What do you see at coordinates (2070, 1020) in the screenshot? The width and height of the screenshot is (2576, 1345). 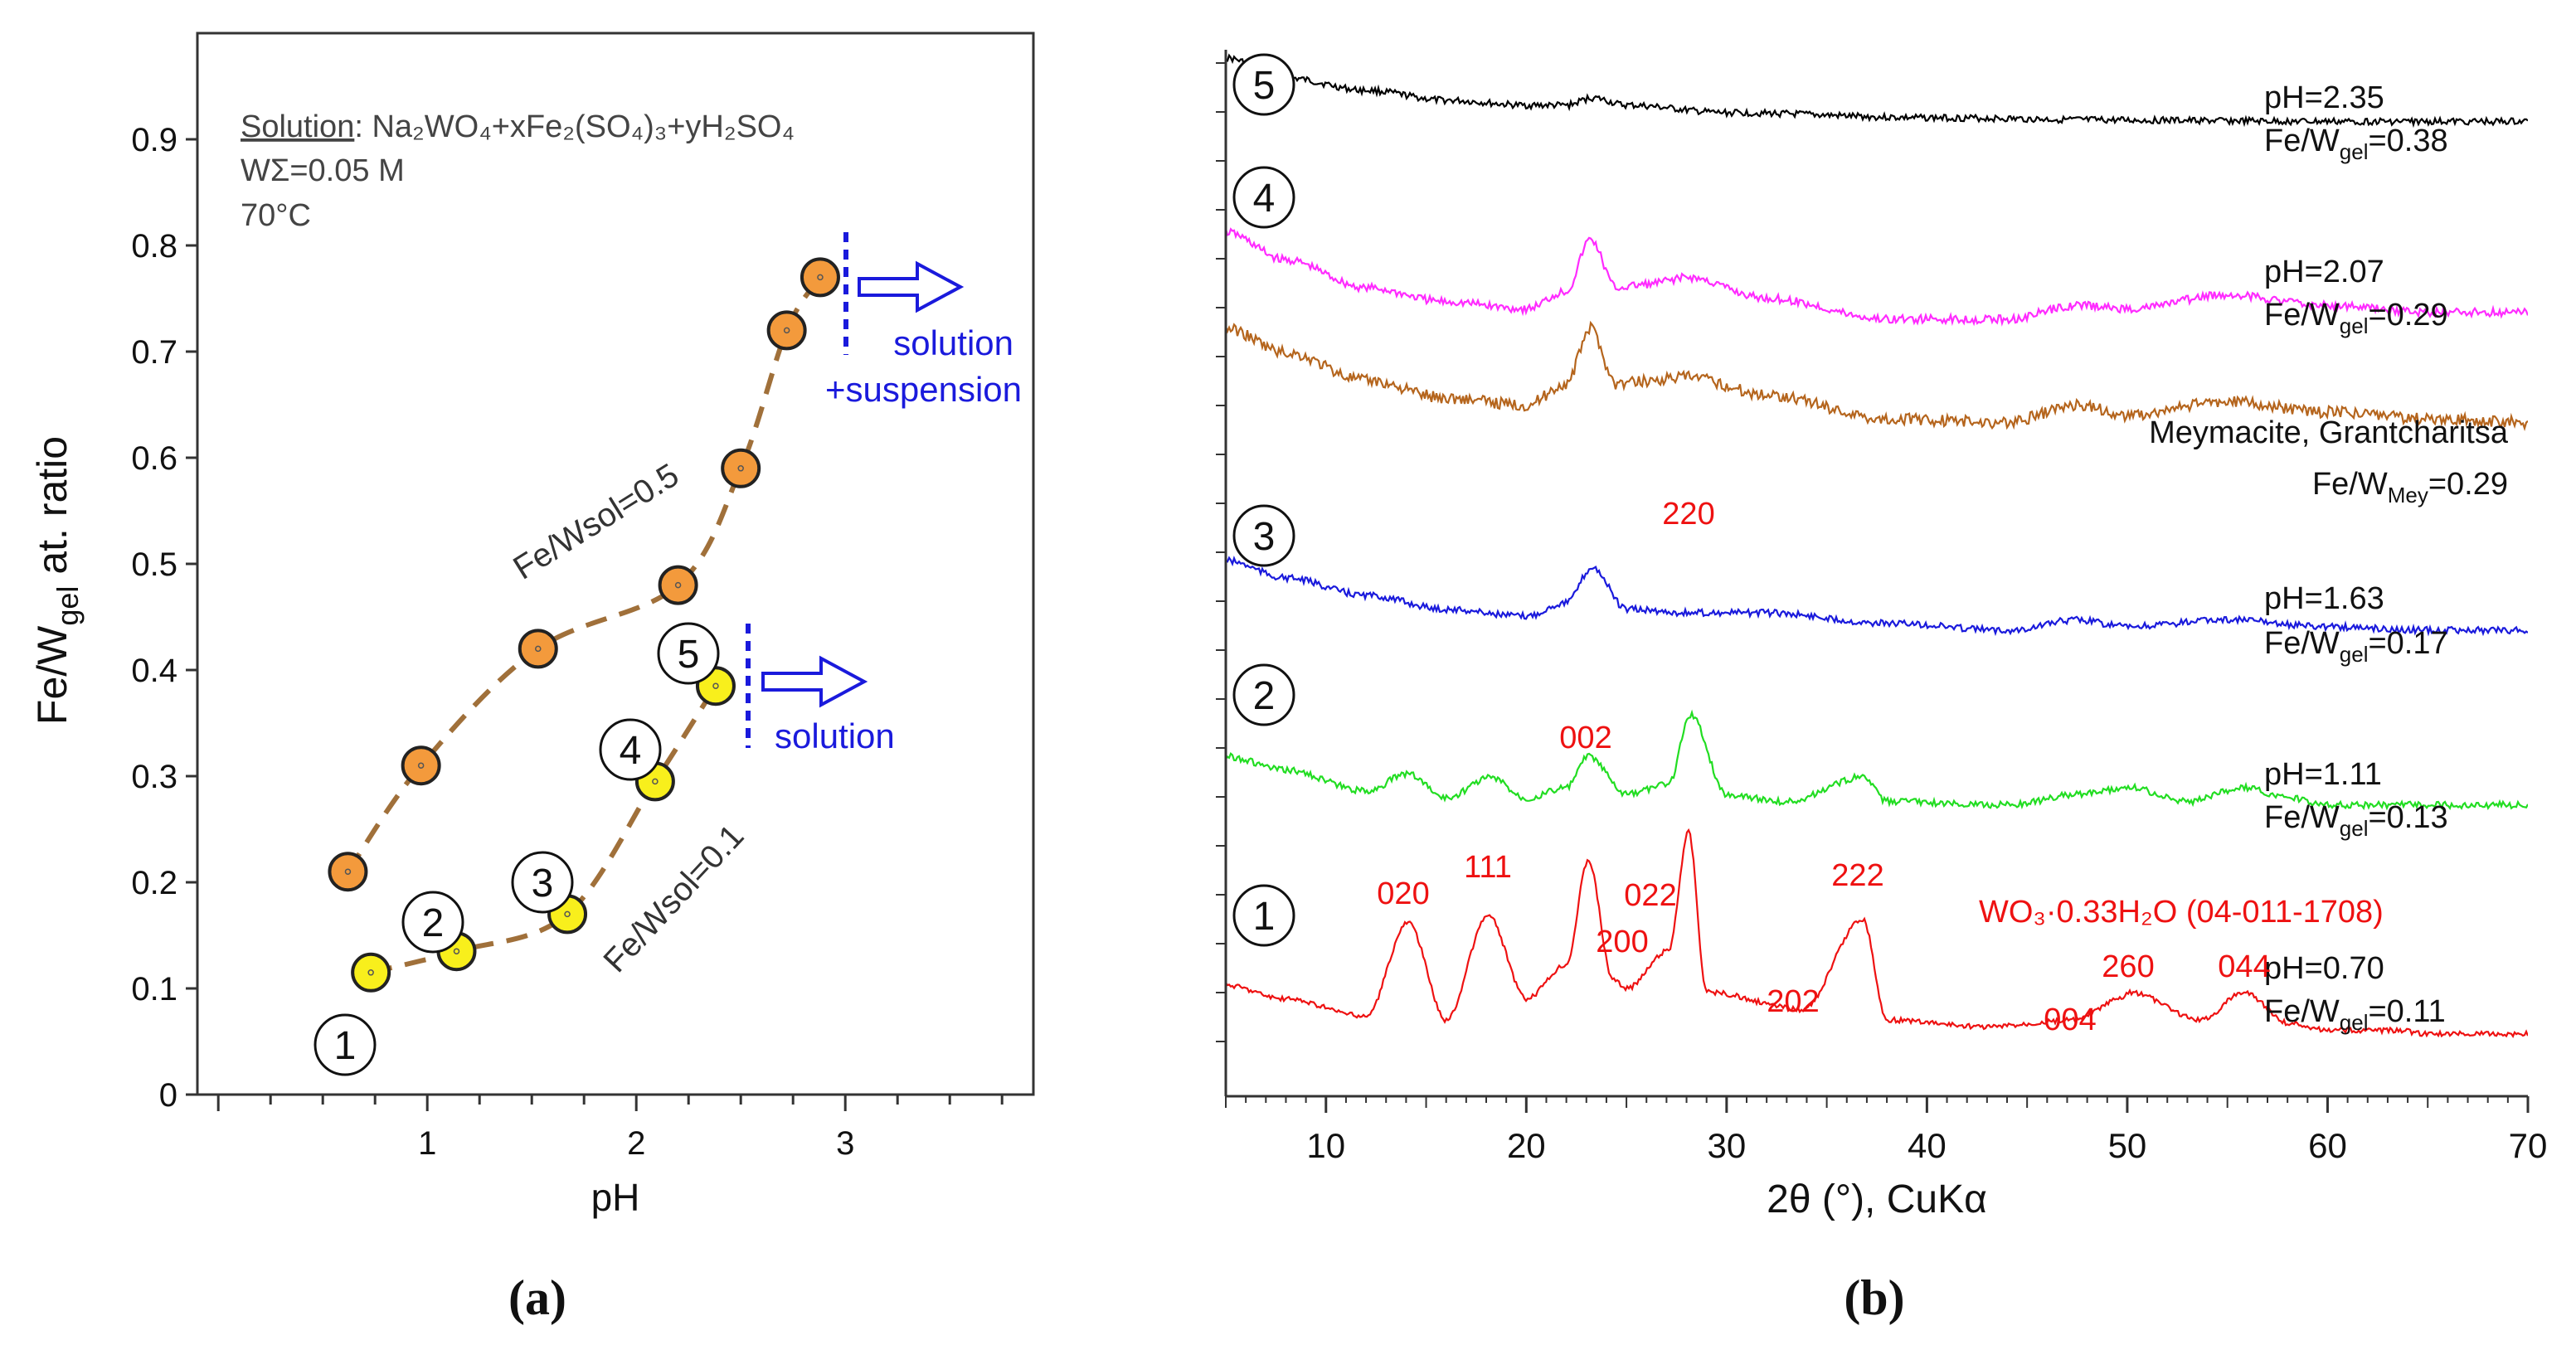 I see `peak-label-004: 004` at bounding box center [2070, 1020].